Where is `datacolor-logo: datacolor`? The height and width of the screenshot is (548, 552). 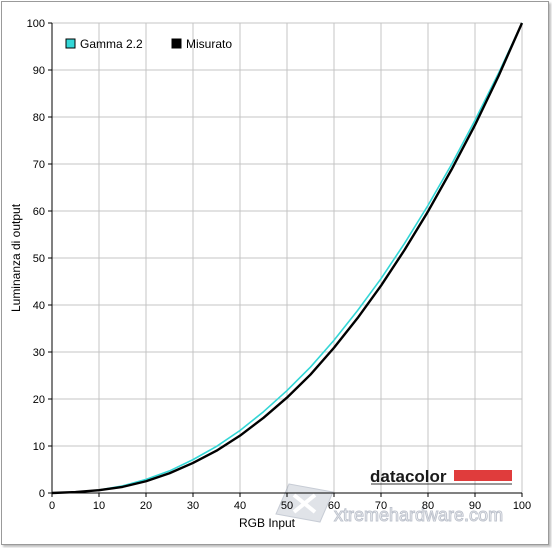
datacolor-logo: datacolor is located at coordinates (441, 476).